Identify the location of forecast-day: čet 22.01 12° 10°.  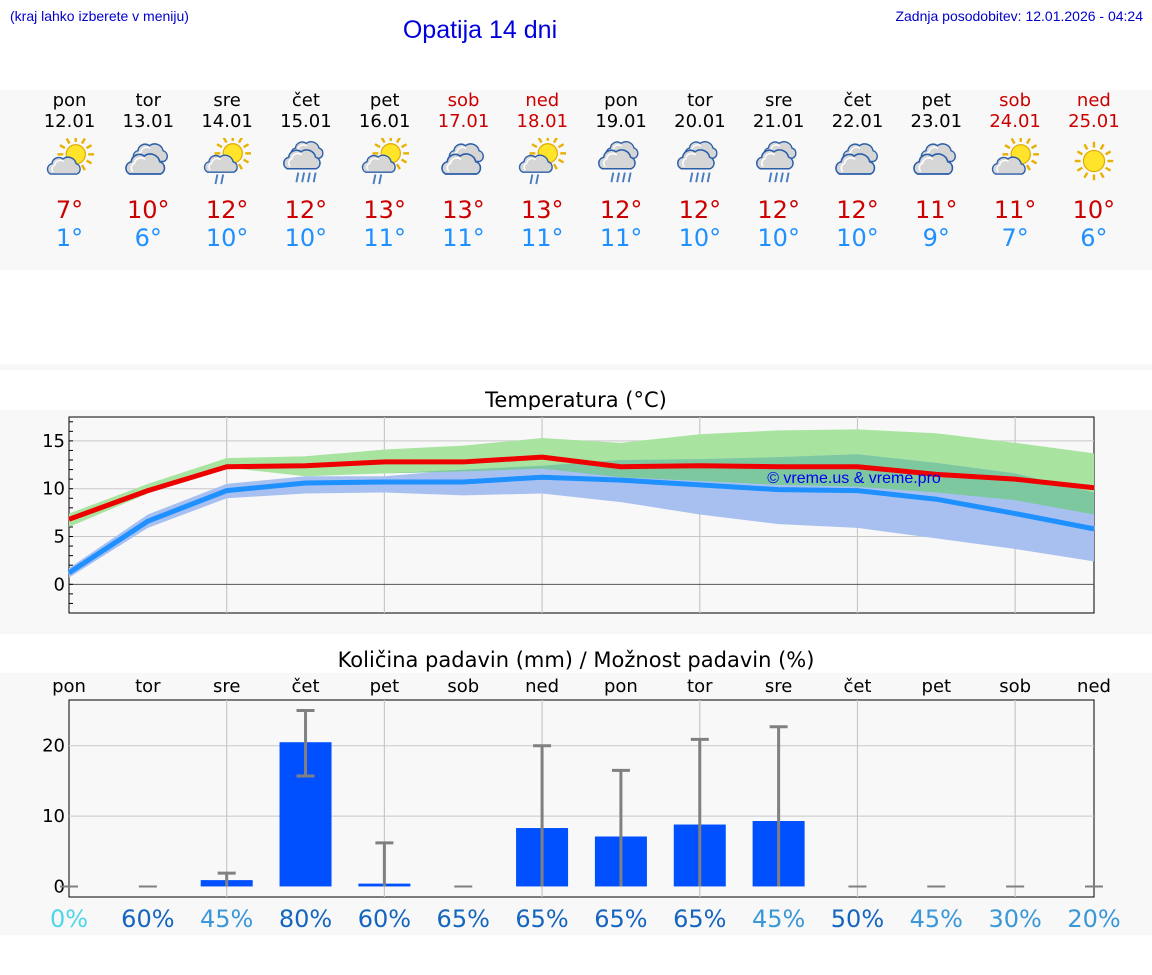
(857, 171).